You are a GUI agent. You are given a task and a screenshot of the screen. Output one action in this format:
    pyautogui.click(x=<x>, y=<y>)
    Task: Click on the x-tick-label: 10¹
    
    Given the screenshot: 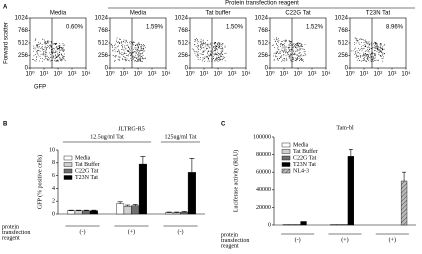 What is the action you would take?
    pyautogui.click(x=364, y=75)
    